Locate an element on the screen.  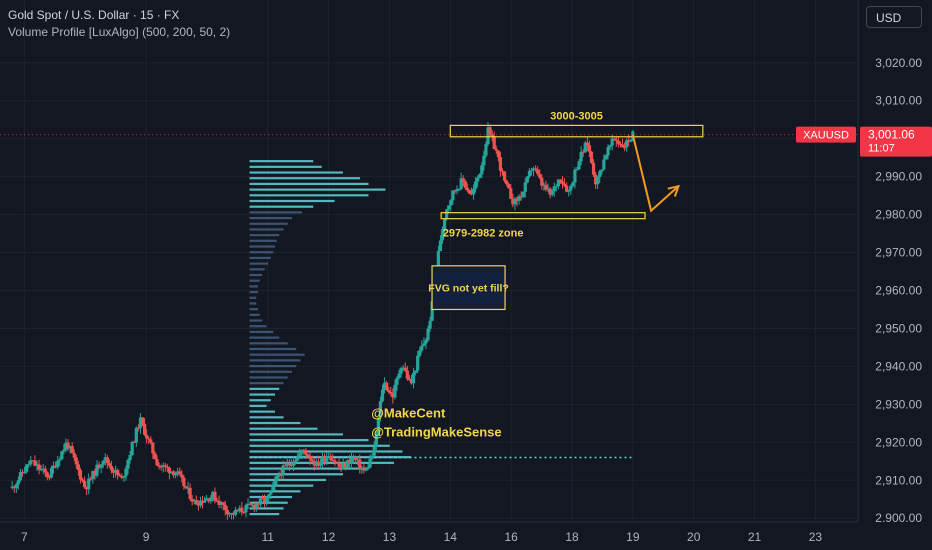
time-tick-label: 16 is located at coordinates (511, 537).